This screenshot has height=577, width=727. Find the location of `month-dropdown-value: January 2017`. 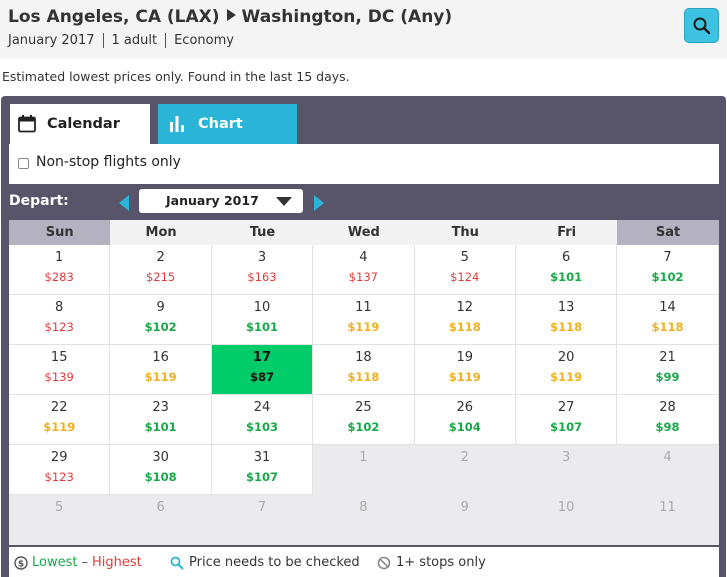

month-dropdown-value: January 2017 is located at coordinates (212, 200).